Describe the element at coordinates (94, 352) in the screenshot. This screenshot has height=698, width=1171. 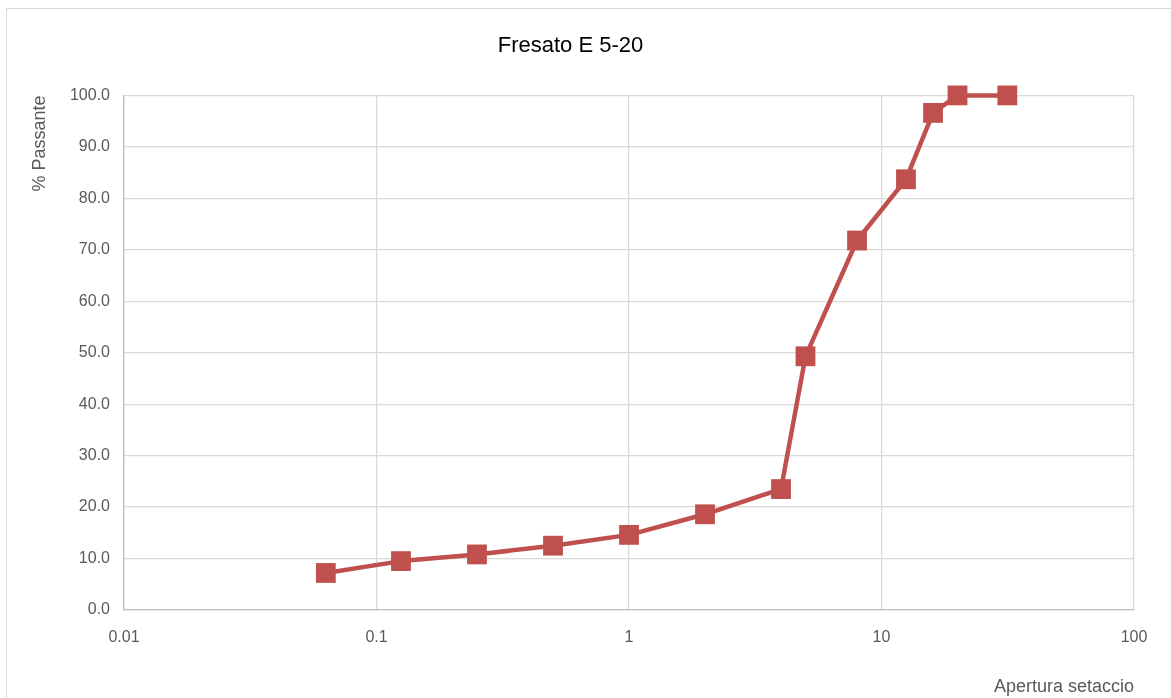
I see `y-tick-label: 50.0` at that location.